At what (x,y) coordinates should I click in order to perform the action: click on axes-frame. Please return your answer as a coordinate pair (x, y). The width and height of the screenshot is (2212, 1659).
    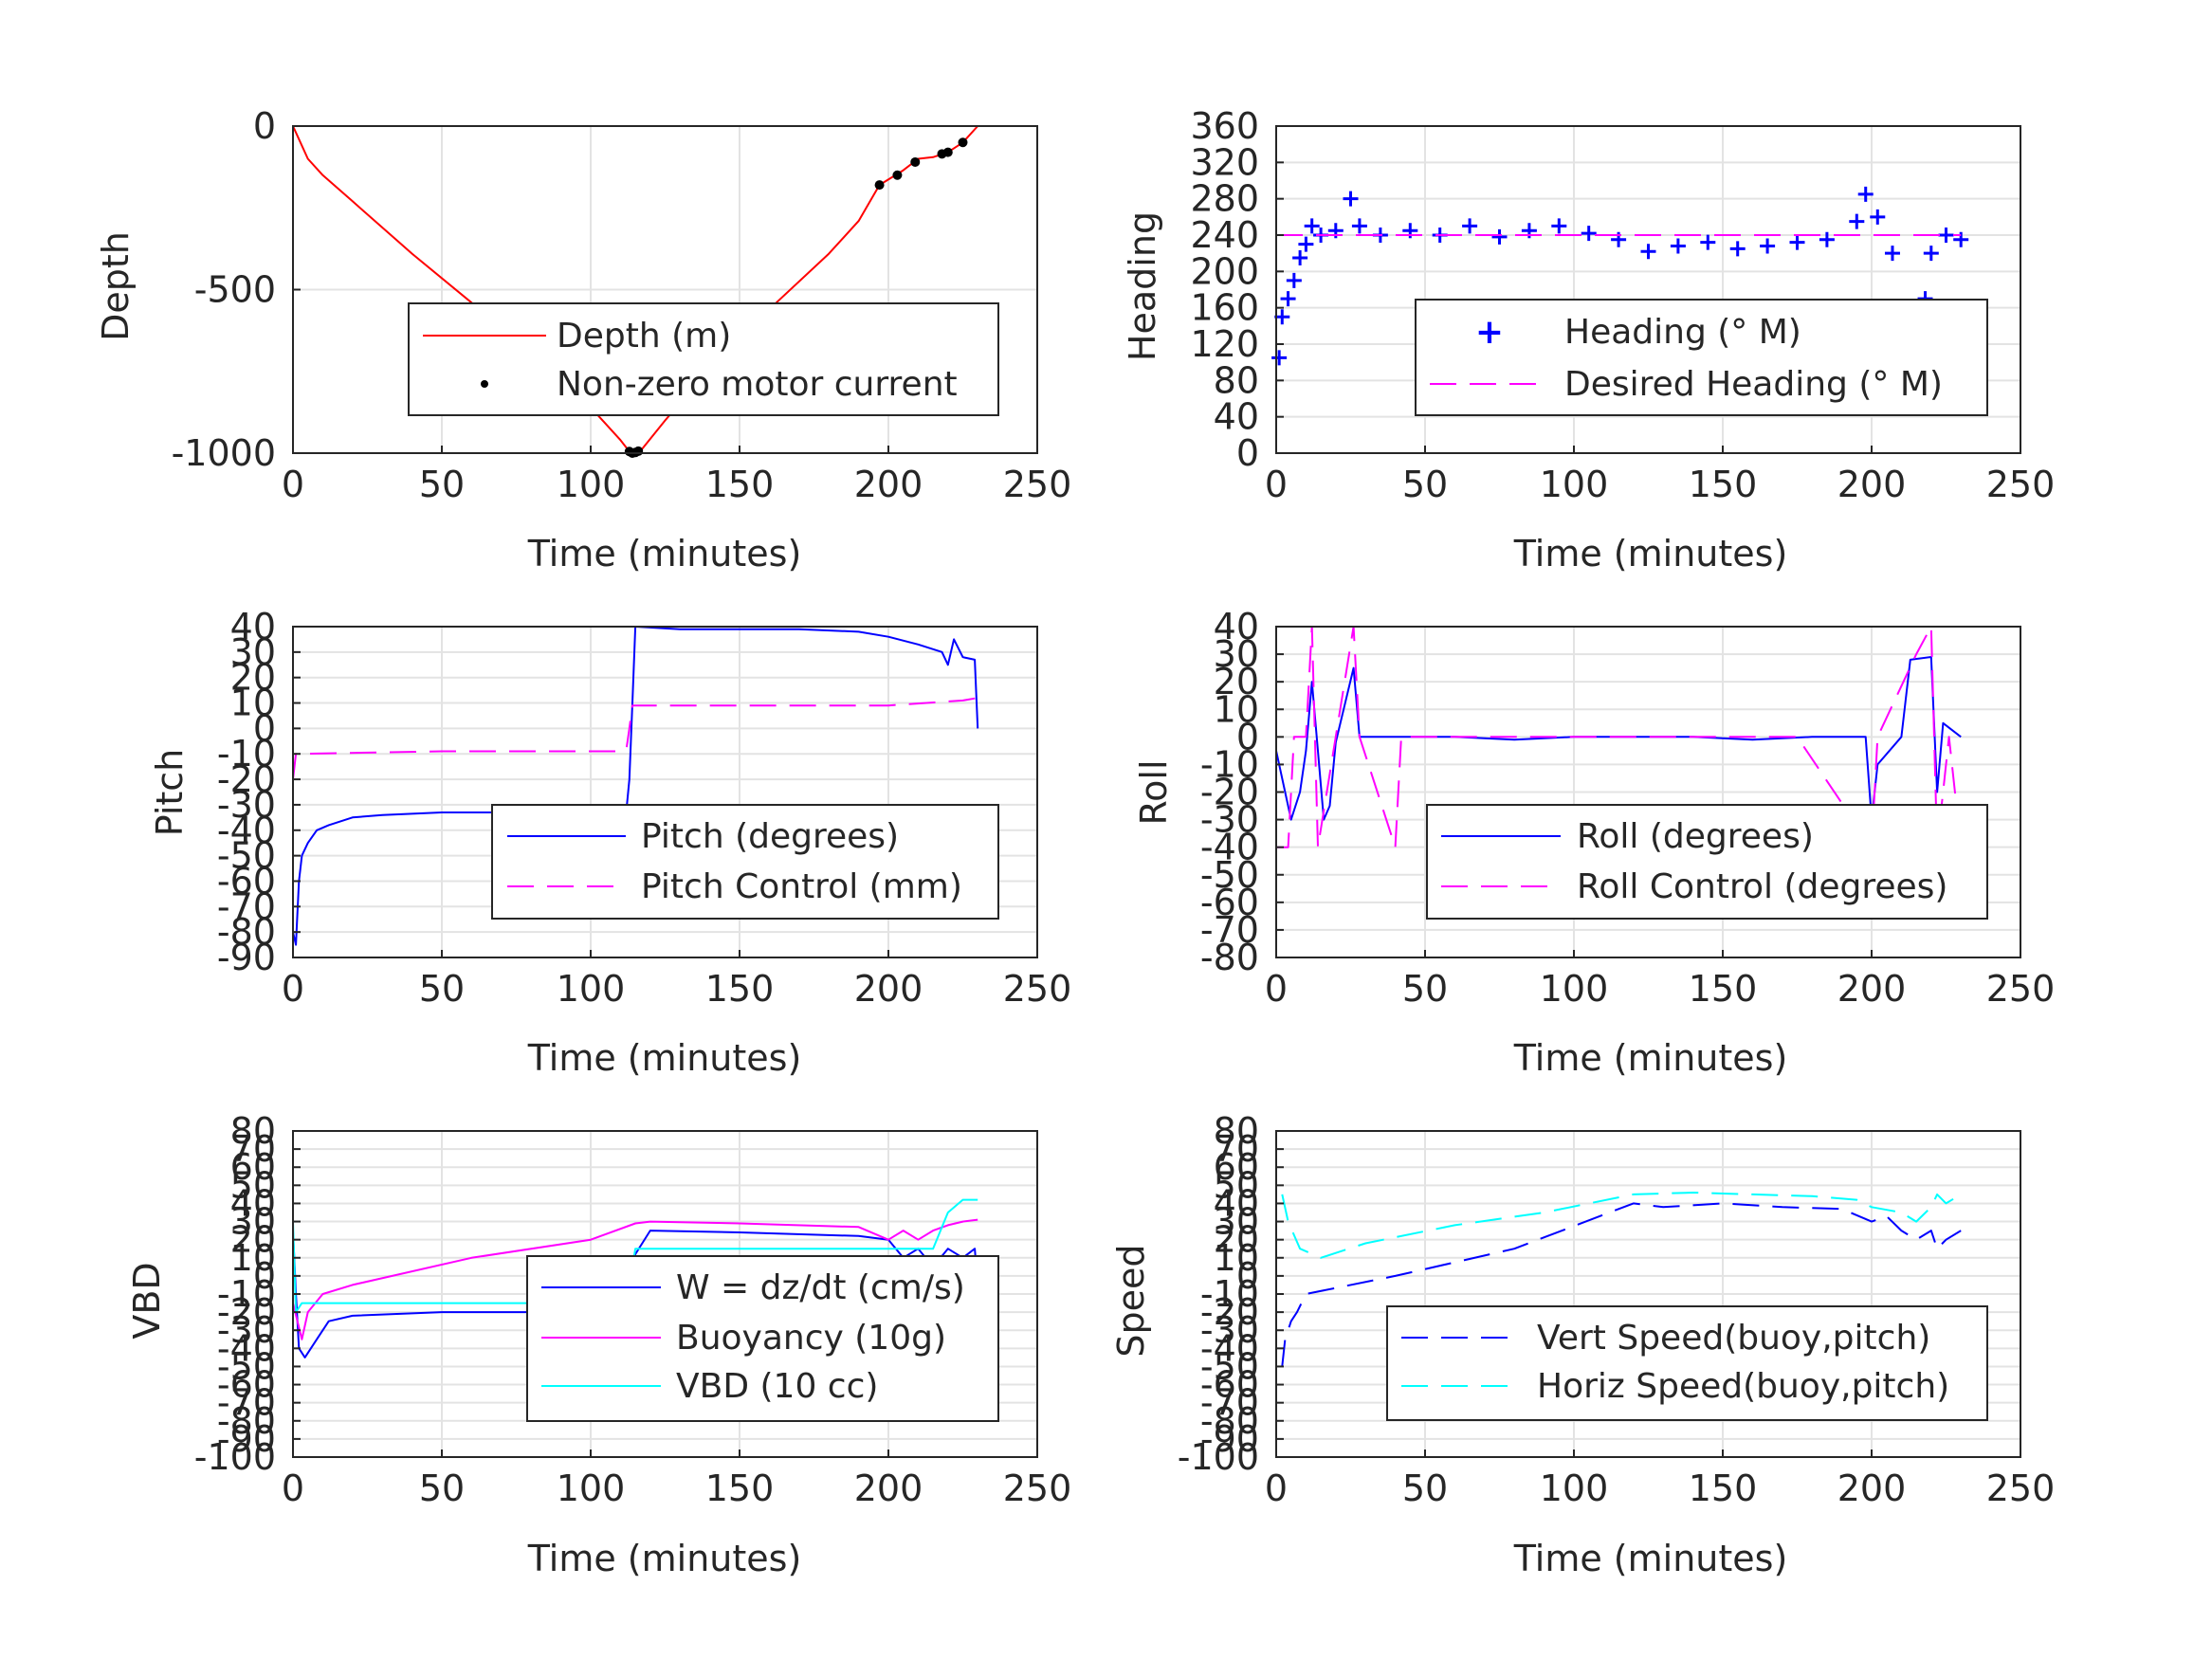
    Looking at the image, I should click on (665, 792).